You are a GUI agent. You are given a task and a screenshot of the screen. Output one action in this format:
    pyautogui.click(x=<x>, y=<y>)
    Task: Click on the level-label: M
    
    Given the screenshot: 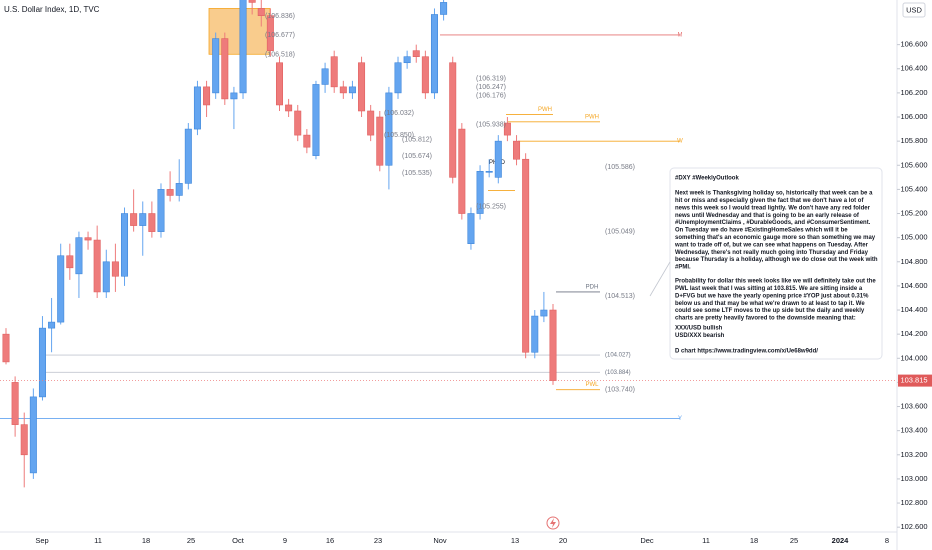 What is the action you would take?
    pyautogui.click(x=680, y=36)
    